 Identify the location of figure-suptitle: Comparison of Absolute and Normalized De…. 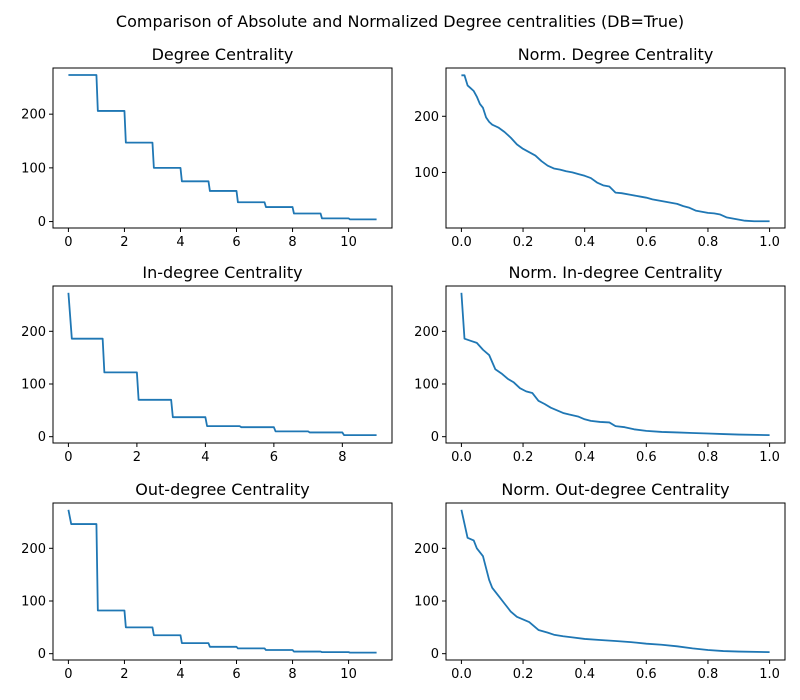
(400, 21).